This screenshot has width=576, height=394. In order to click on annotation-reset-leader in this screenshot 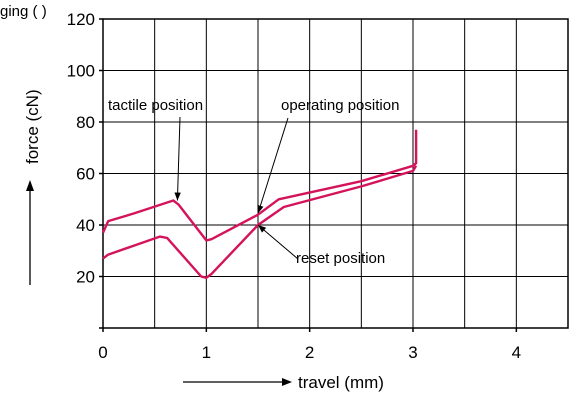, I will do `click(278, 242)`.